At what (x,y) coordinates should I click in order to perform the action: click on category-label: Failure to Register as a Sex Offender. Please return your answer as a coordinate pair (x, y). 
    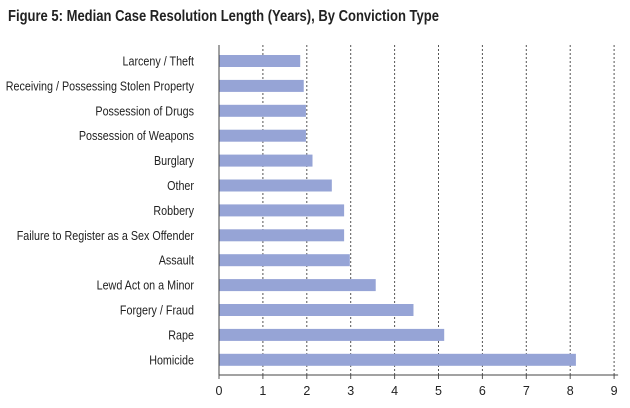
    Looking at the image, I should click on (105, 236).